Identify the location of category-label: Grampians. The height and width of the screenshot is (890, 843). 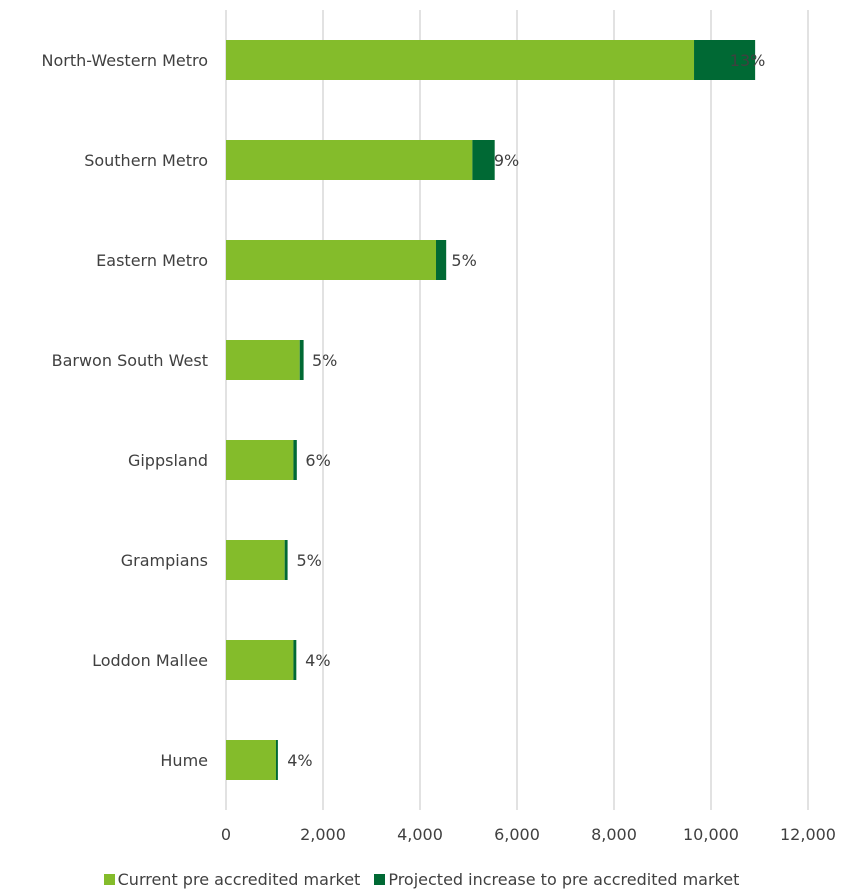
(164, 560).